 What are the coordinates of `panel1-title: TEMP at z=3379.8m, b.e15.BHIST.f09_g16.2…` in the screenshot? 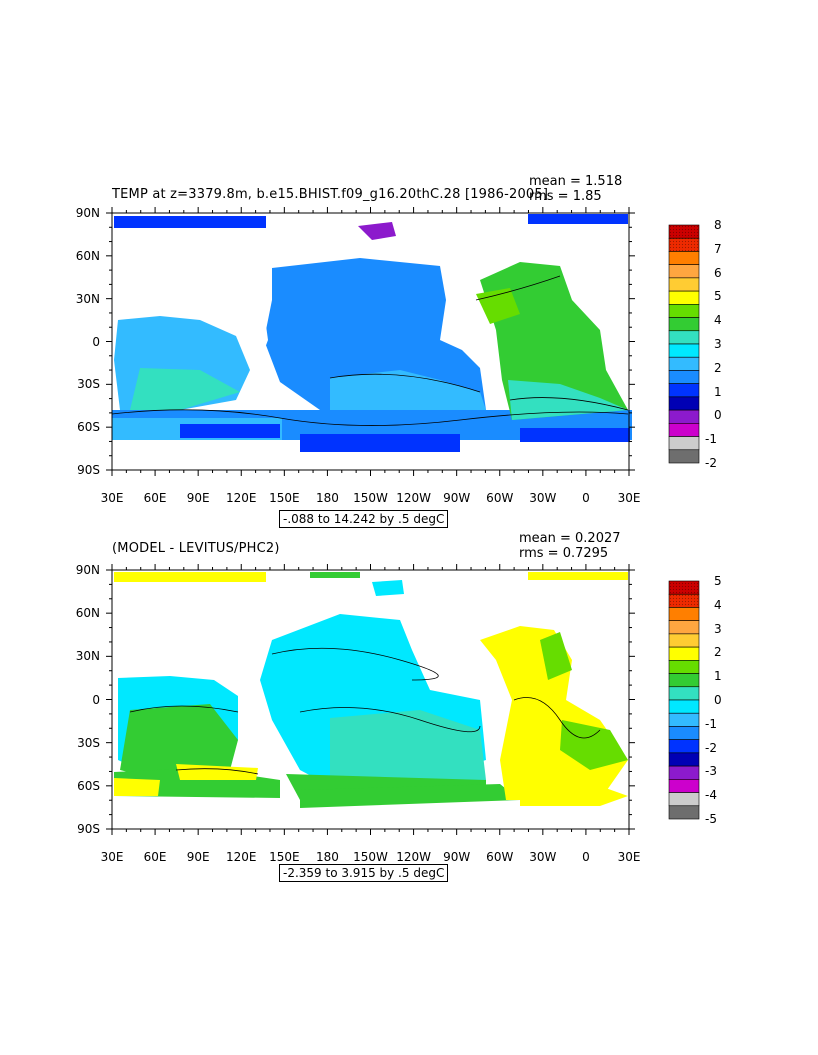 It's located at (330, 194).